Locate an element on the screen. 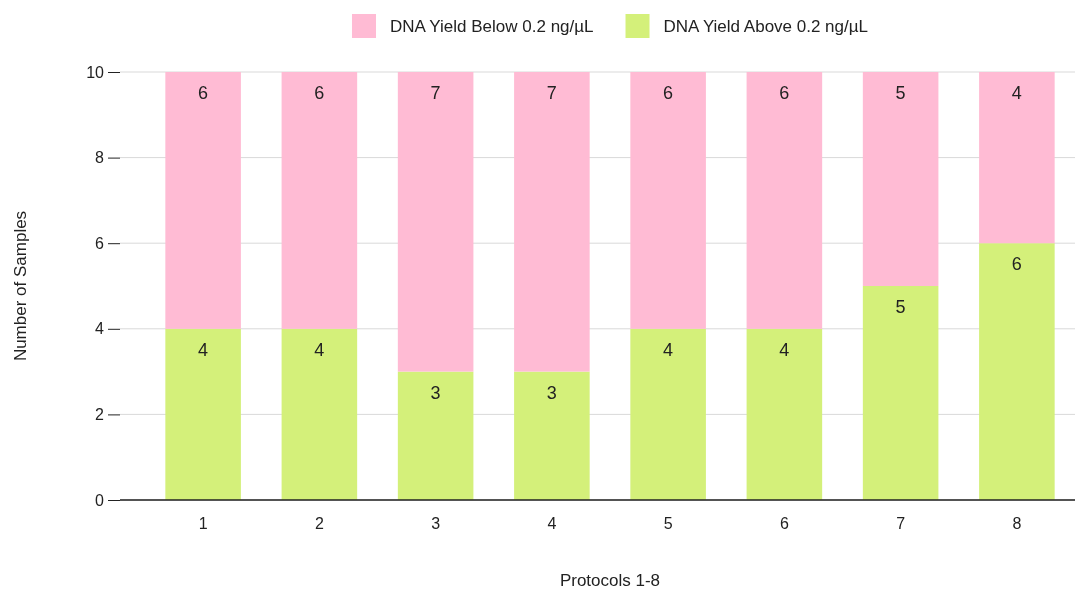  x-tick-label: 3 is located at coordinates (436, 523).